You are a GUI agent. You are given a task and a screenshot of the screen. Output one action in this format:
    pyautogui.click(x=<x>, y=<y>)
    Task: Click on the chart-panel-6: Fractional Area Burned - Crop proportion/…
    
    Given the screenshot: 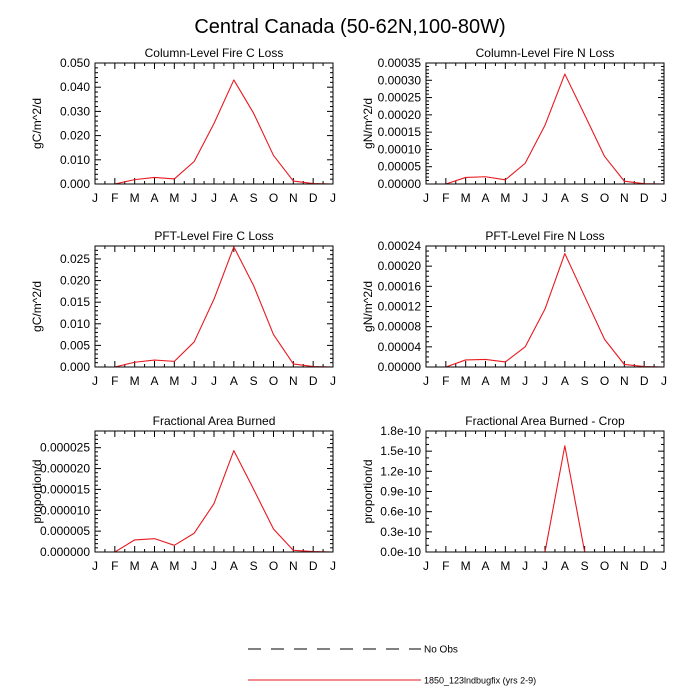 What is the action you would take?
    pyautogui.click(x=514, y=493)
    